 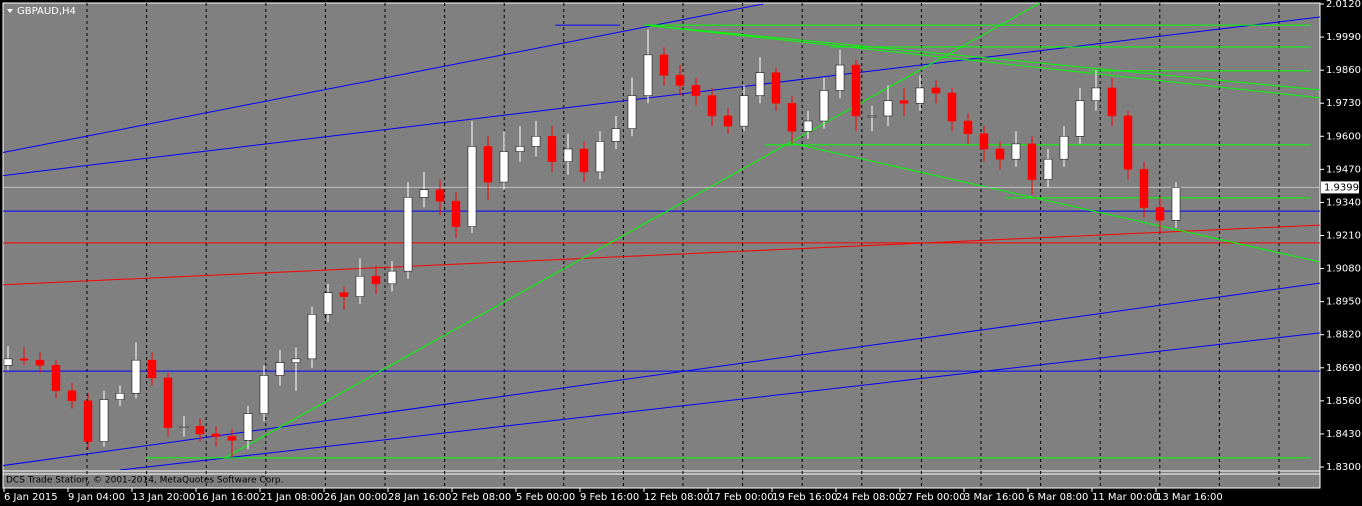 I want to click on menu-arrow, so click(x=10, y=11).